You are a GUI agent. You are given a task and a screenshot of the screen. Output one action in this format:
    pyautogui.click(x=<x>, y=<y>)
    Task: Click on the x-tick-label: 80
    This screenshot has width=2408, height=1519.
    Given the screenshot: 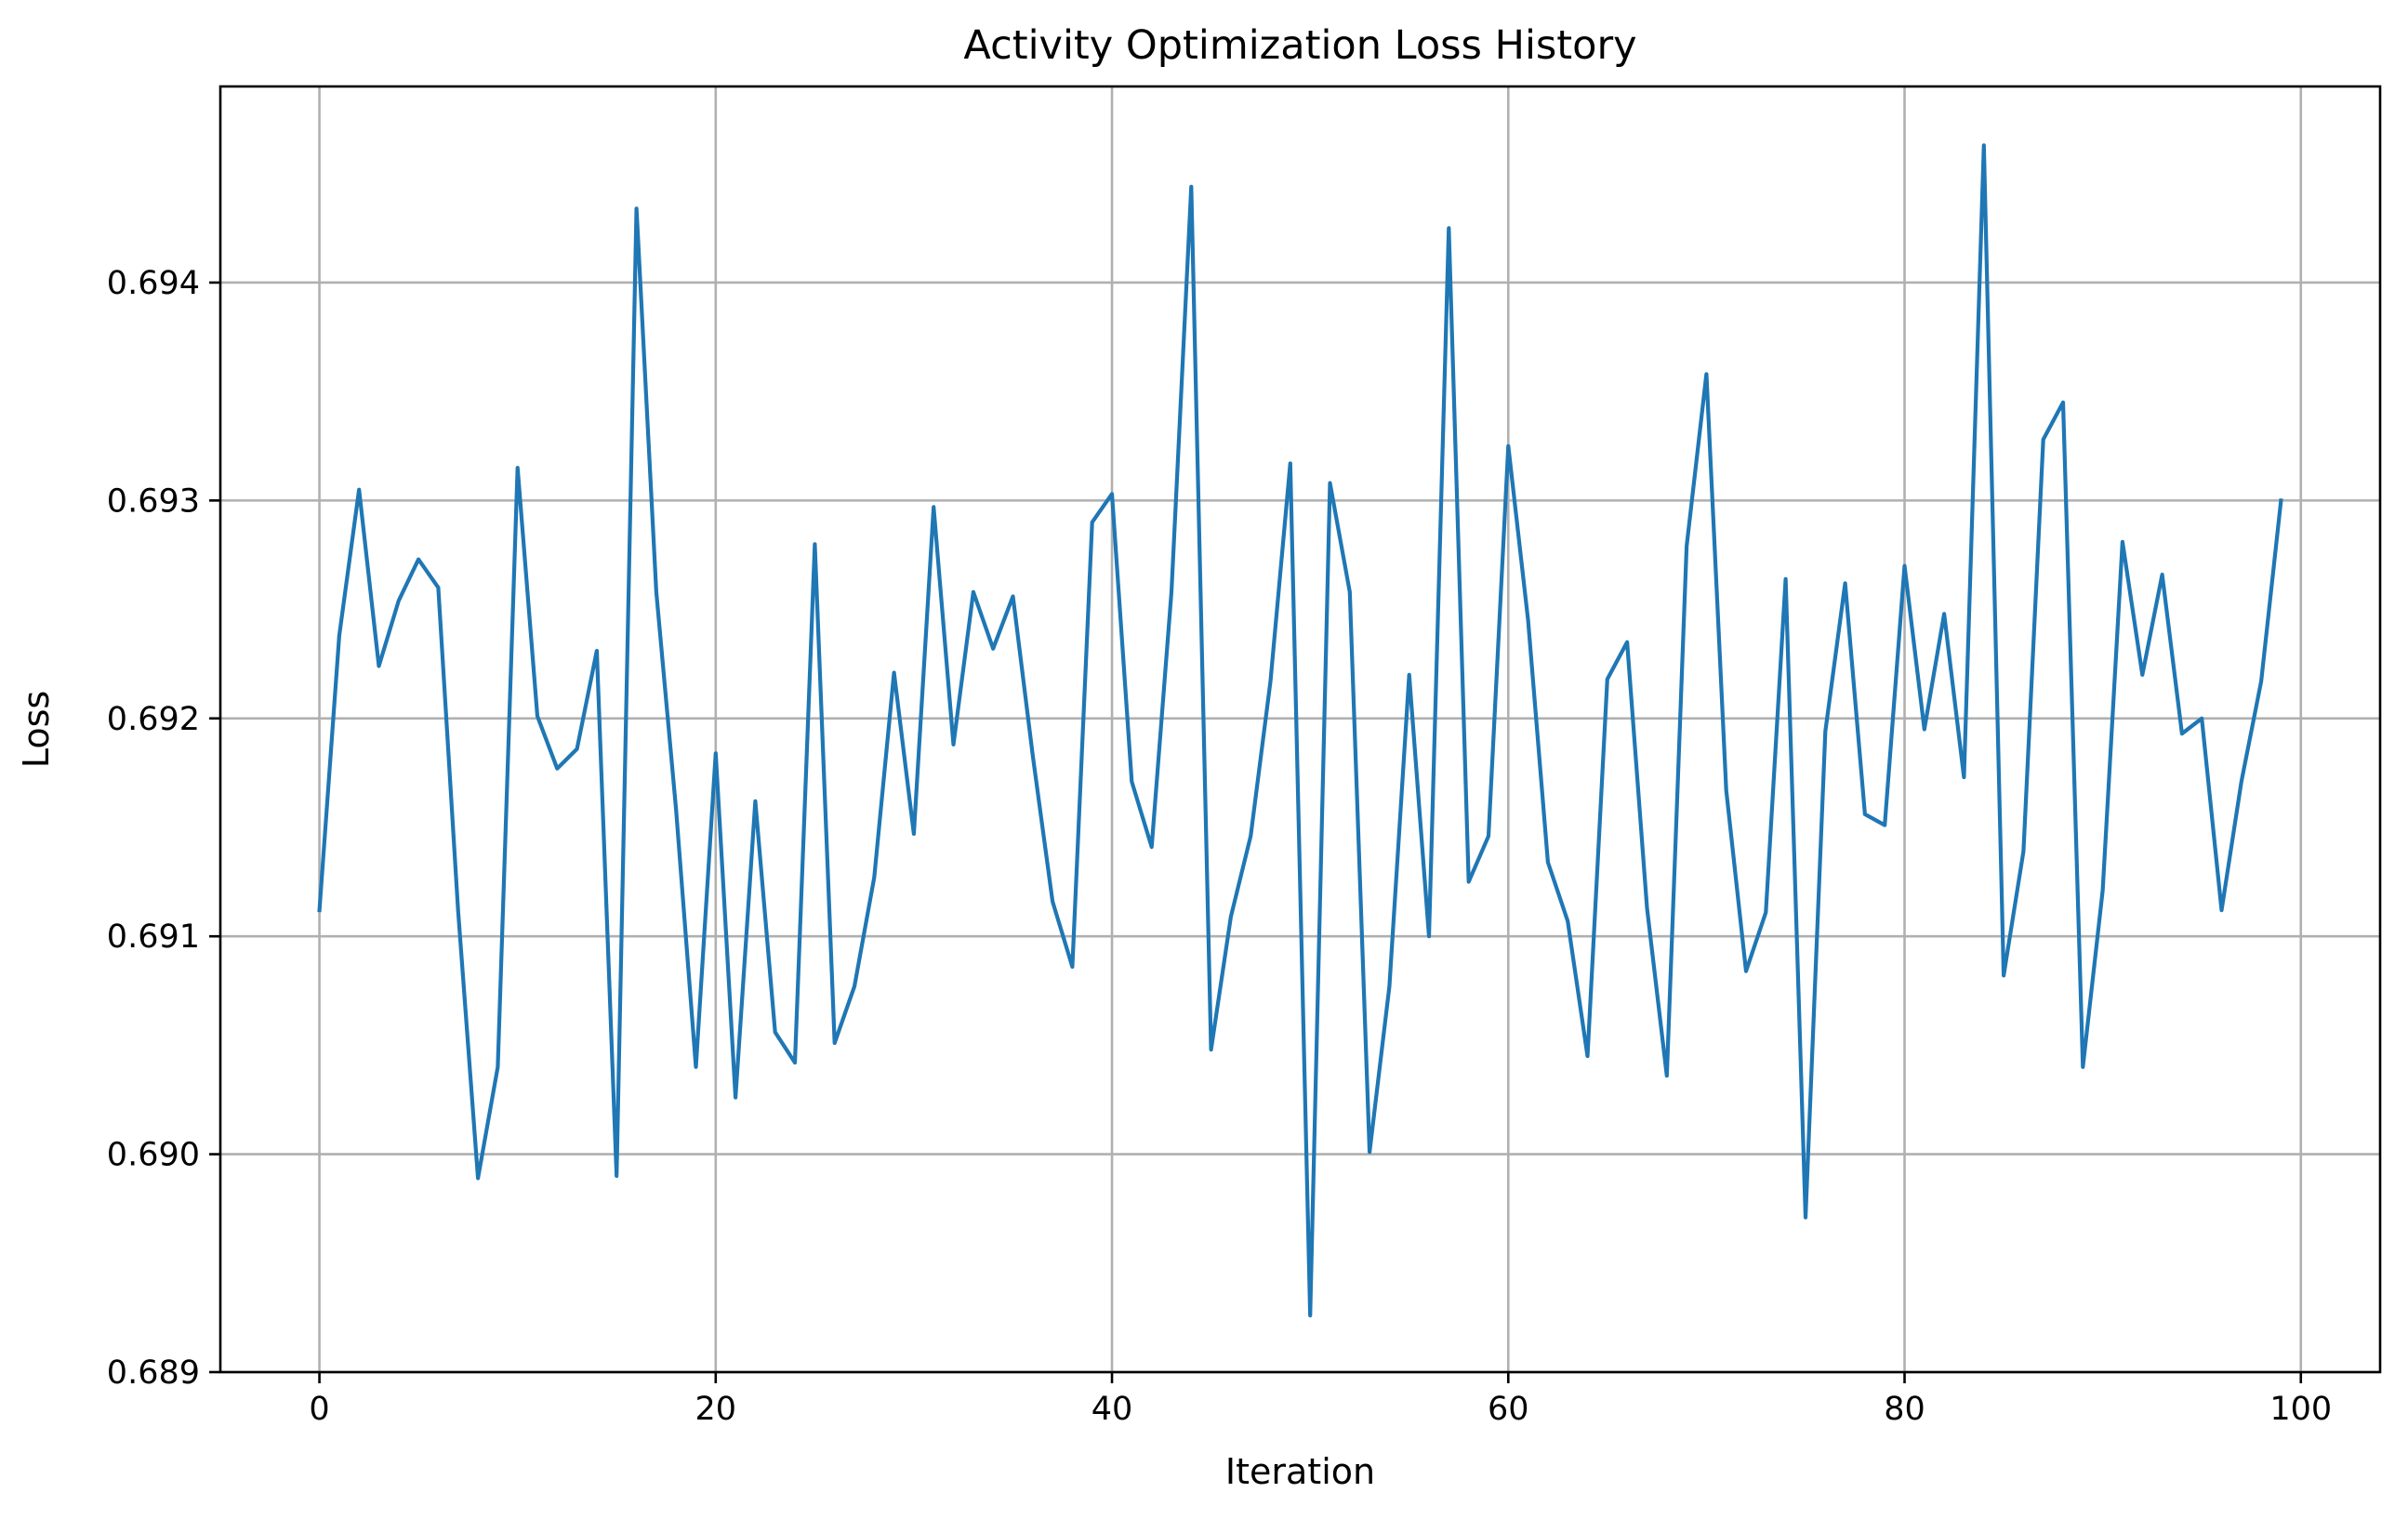 What is the action you would take?
    pyautogui.click(x=1904, y=1409)
    